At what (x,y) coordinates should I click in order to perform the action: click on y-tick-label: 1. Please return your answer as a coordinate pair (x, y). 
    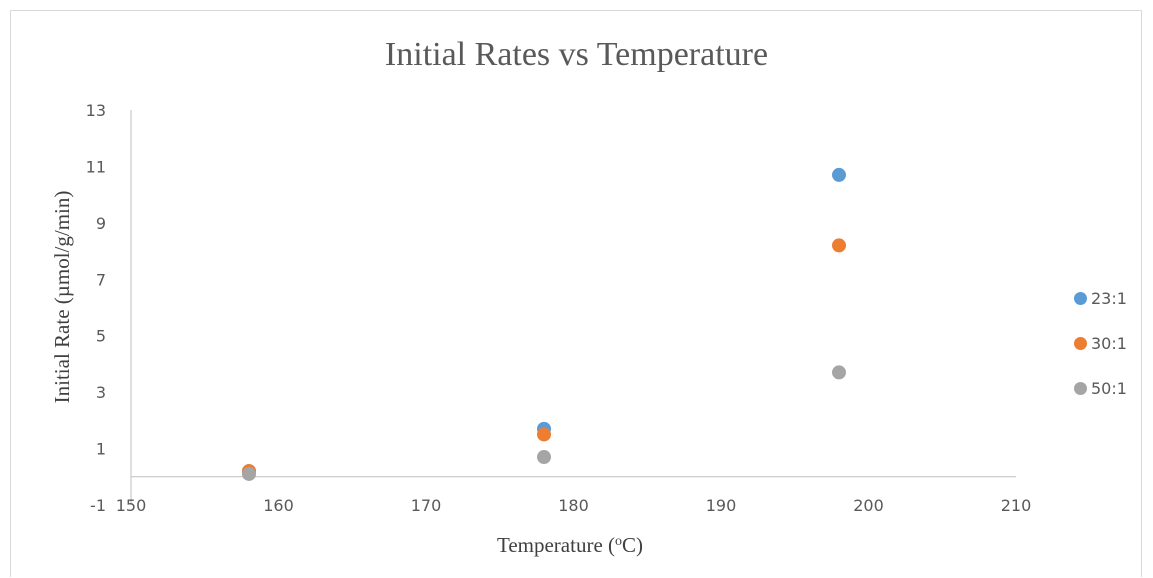
    Looking at the image, I should click on (101, 449).